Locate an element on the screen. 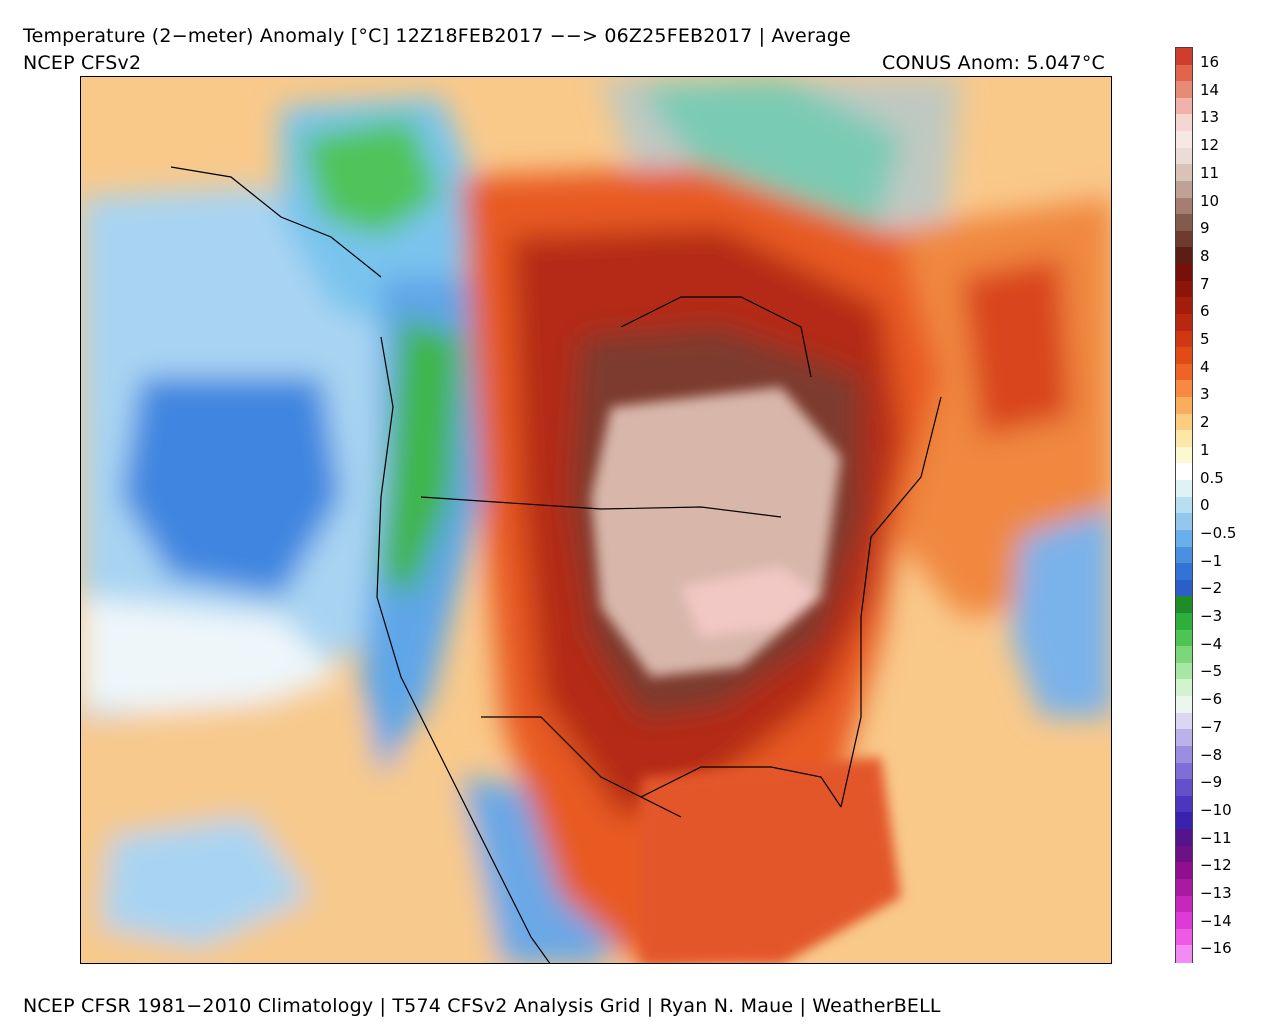  canada-us-border is located at coordinates (601, 507).